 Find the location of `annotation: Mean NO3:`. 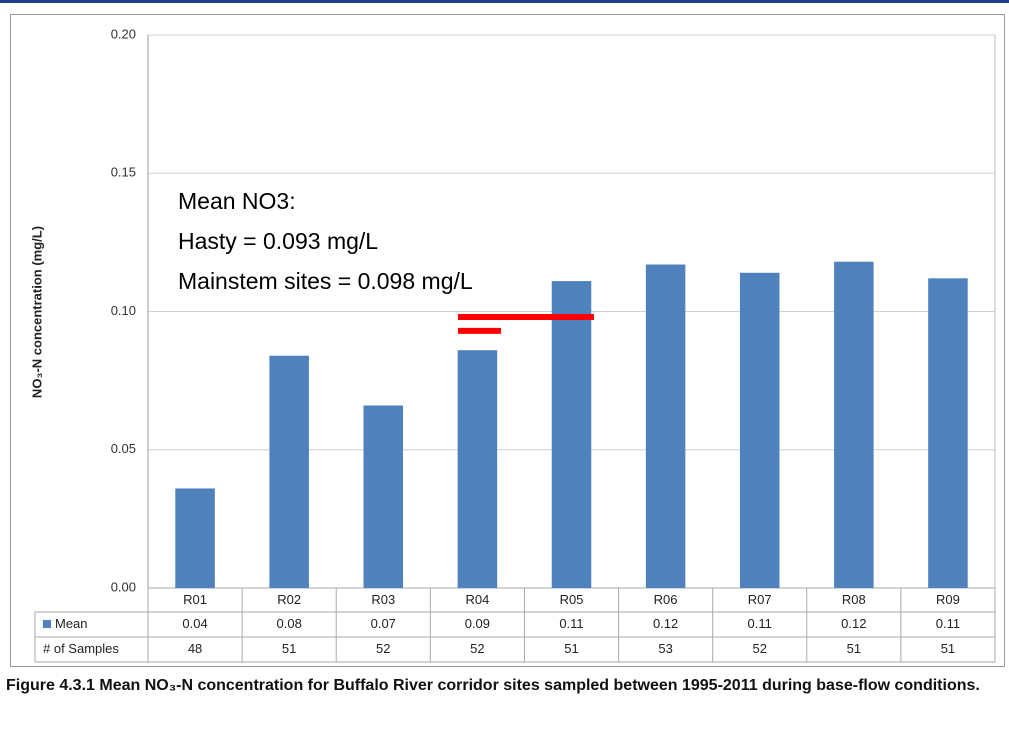

annotation: Mean NO3: is located at coordinates (237, 201).